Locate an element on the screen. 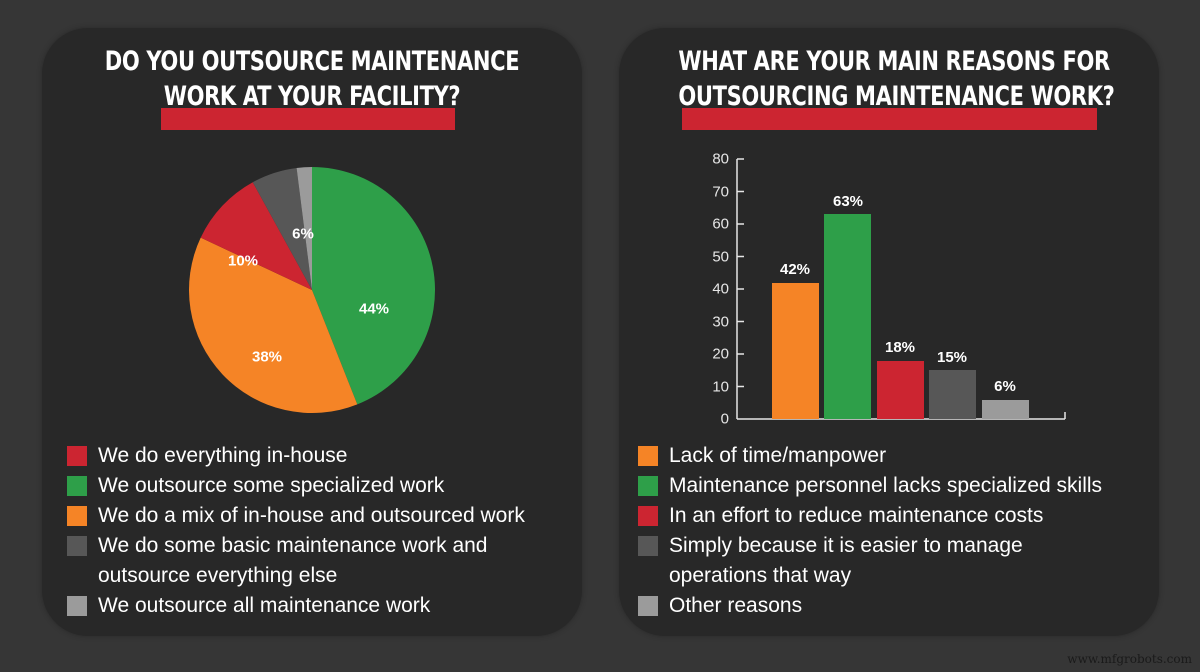 This screenshot has height=672, width=1200. legend-label: Other reasons is located at coordinates (736, 605).